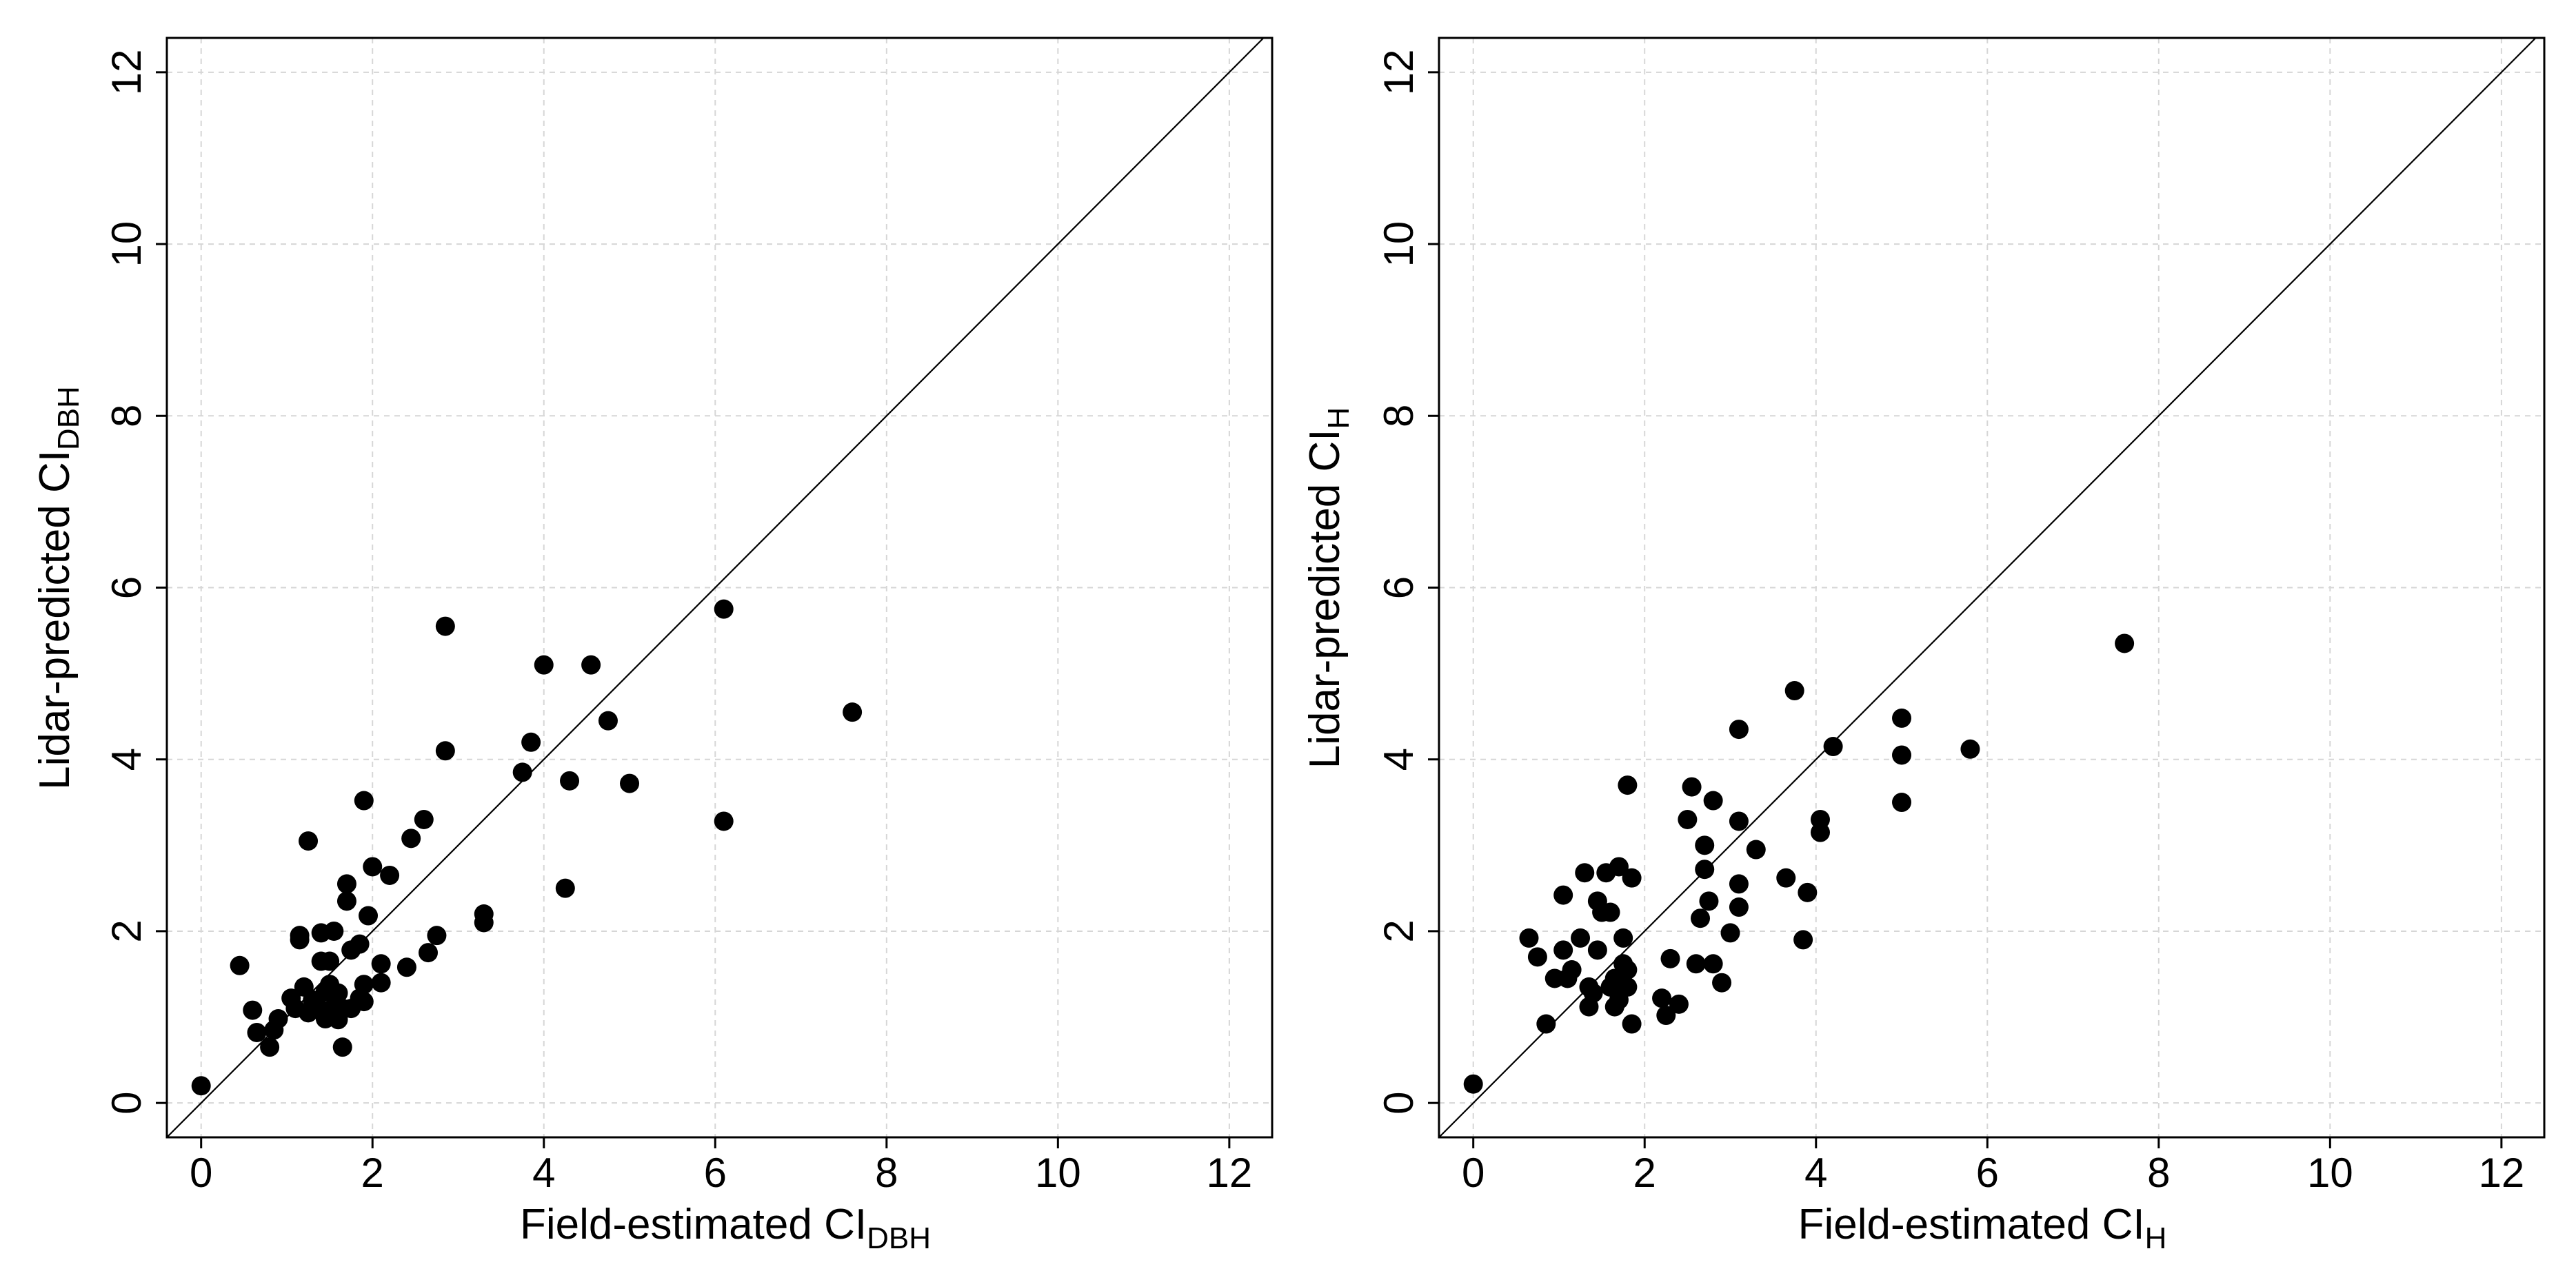  What do you see at coordinates (1399, 72) in the screenshot?
I see `y-tick-label: 12` at bounding box center [1399, 72].